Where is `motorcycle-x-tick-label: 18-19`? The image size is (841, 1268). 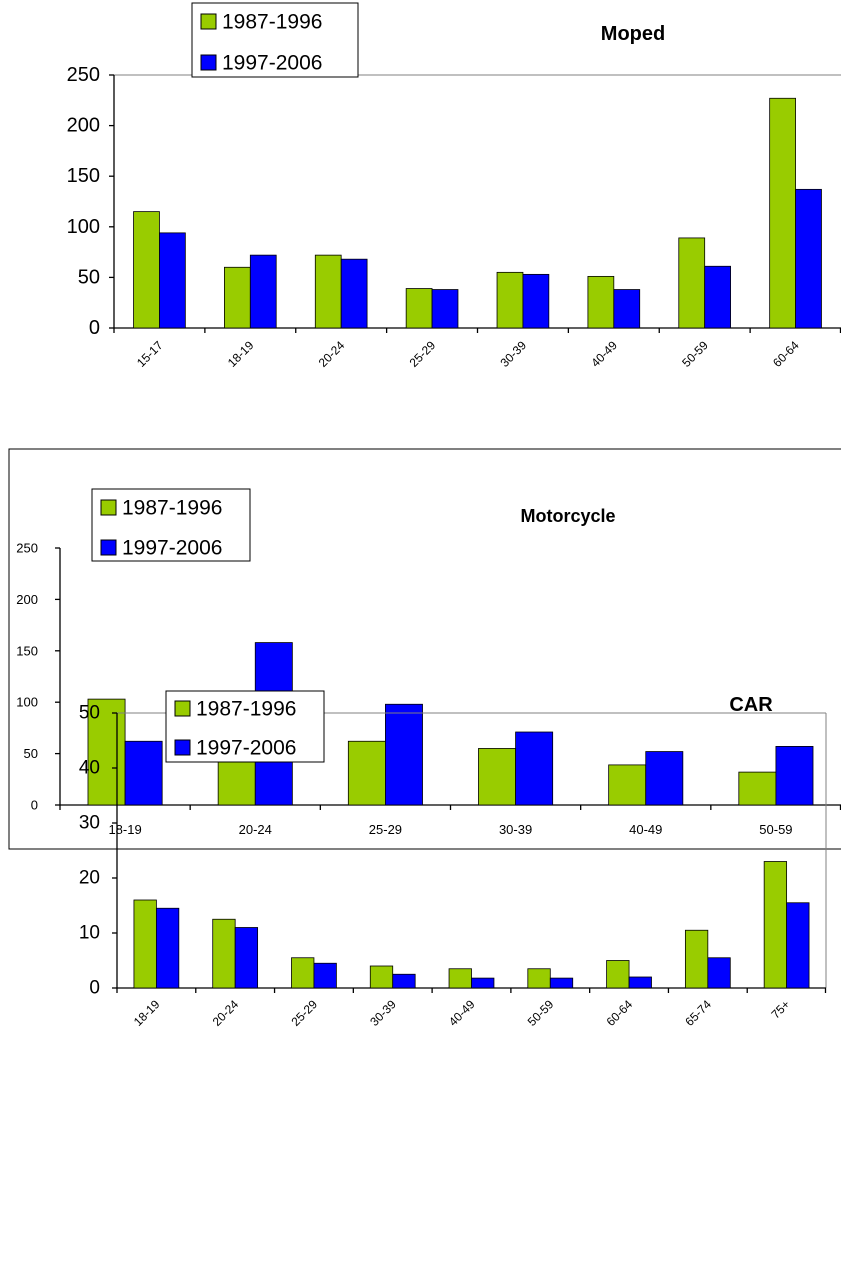
motorcycle-x-tick-label: 18-19 is located at coordinates (124, 829).